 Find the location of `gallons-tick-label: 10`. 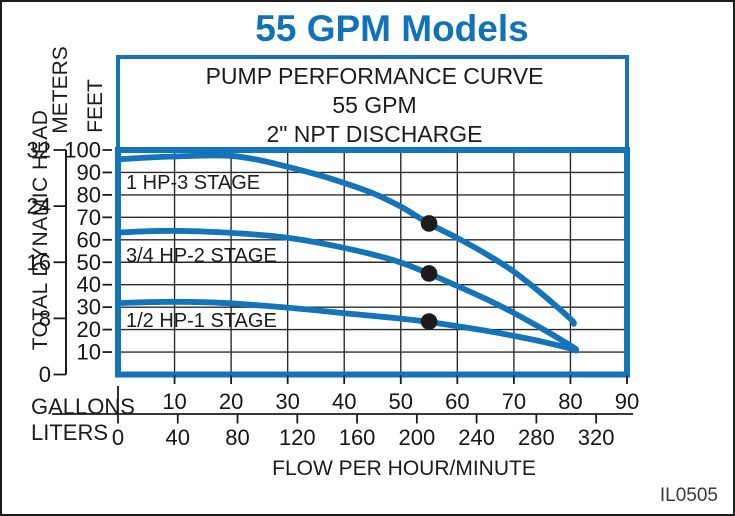

gallons-tick-label: 10 is located at coordinates (174, 401).